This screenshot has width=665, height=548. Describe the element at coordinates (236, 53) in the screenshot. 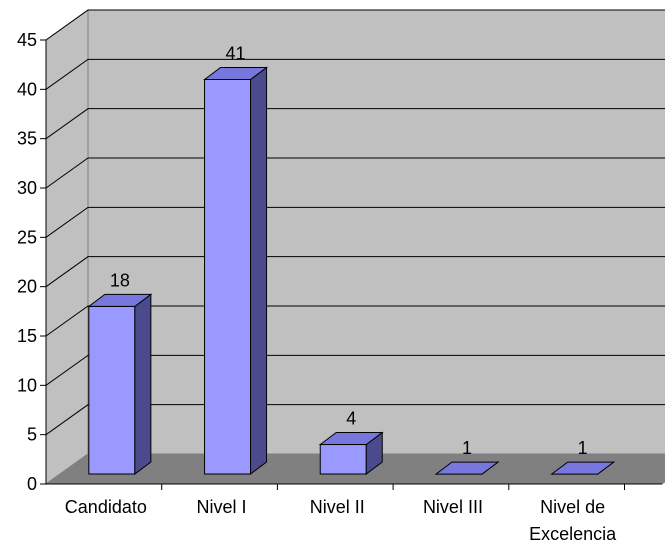

I see `data-label: 41` at that location.